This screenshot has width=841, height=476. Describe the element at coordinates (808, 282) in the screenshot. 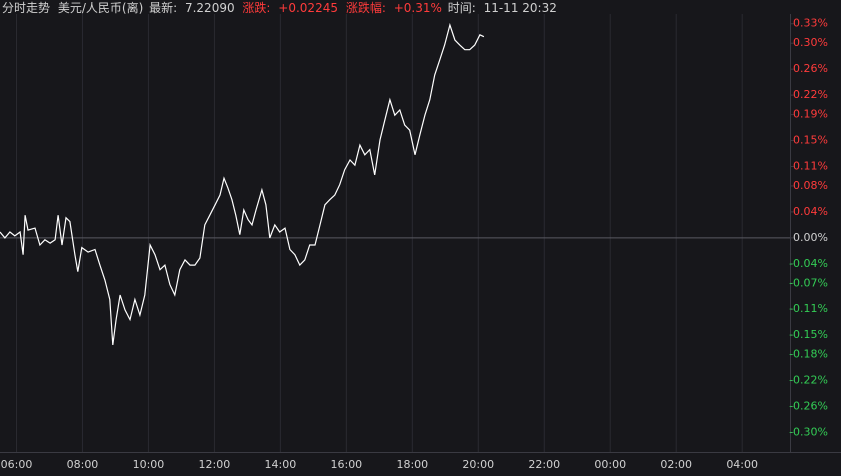

I see `y-tick-label: -0.07%` at that location.